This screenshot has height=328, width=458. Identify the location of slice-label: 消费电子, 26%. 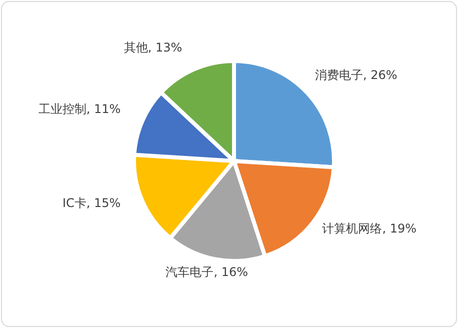
(356, 75).